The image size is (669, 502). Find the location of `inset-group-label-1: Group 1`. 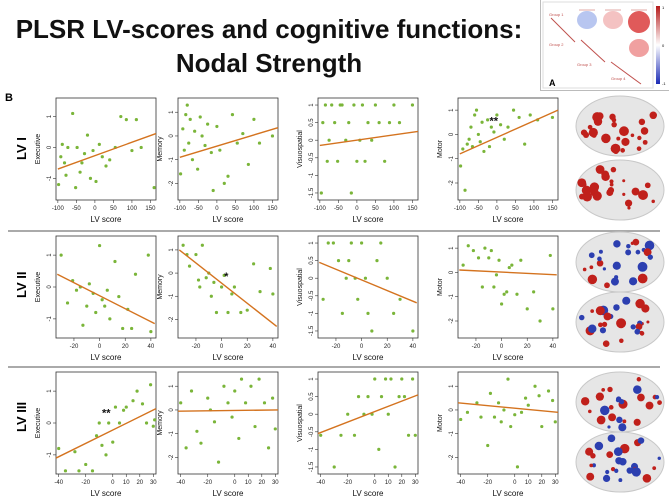

inset-group-label-1: Group 1 is located at coordinates (556, 14).